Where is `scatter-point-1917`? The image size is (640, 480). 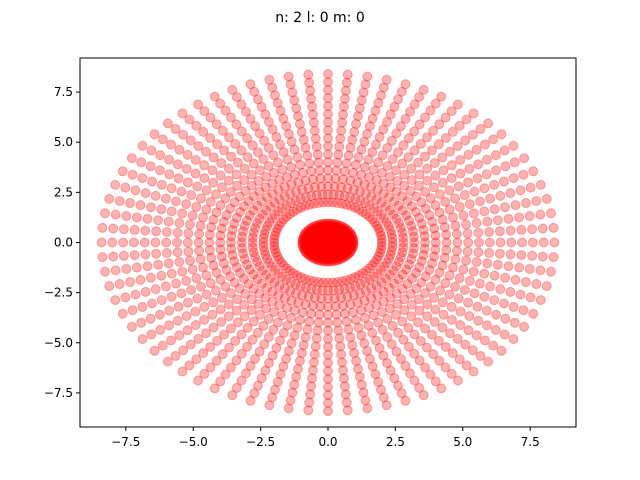
scatter-point-1917 is located at coordinates (167, 361).